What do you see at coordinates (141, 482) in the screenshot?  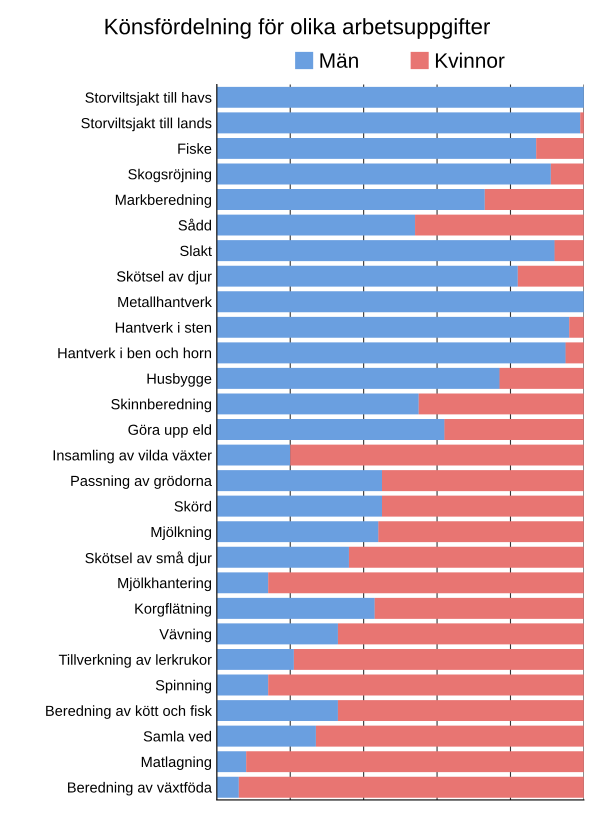 I see `y-tick-label: Passning av grödorna` at bounding box center [141, 482].